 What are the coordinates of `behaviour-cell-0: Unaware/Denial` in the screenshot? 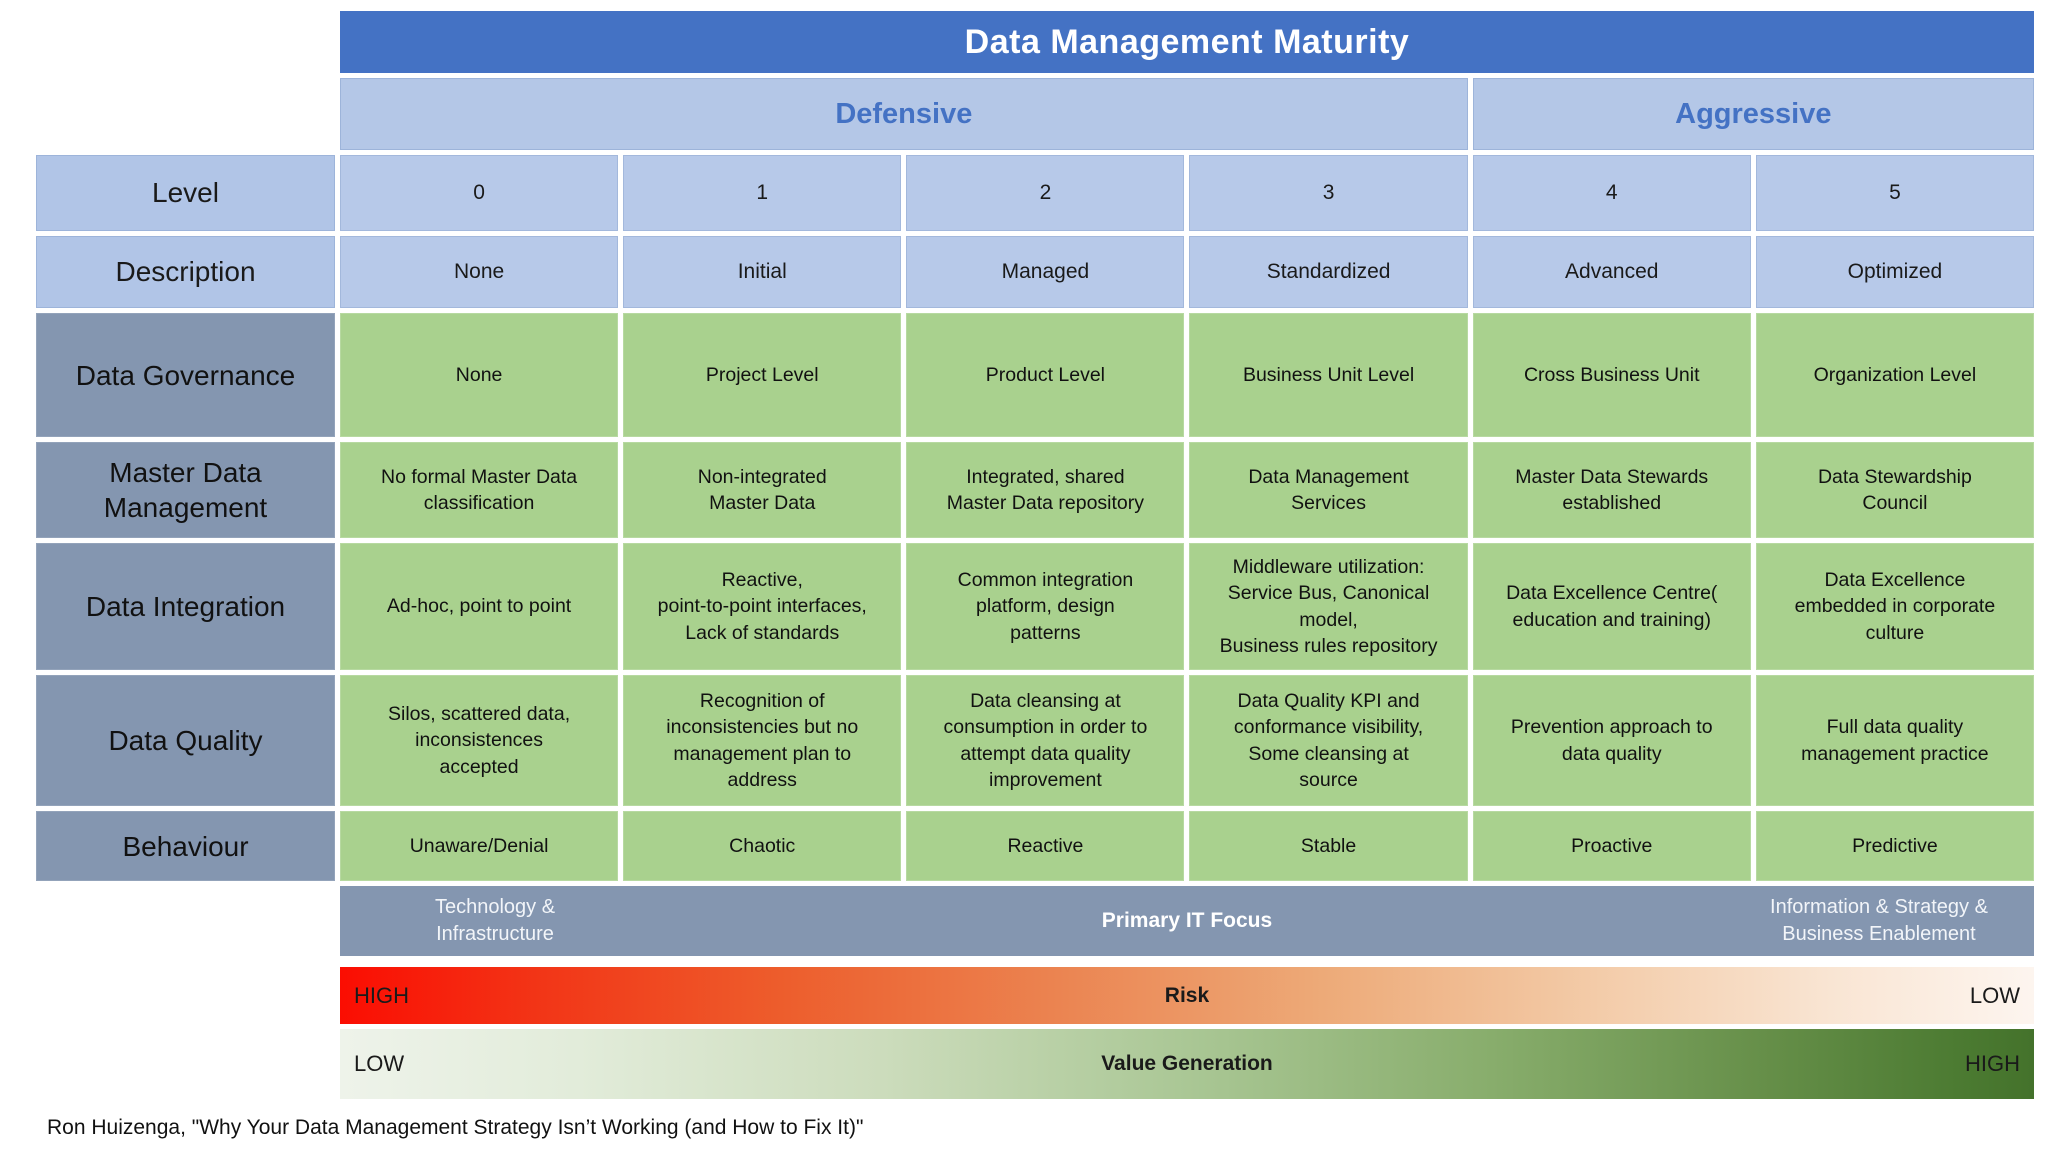 It's located at (479, 846).